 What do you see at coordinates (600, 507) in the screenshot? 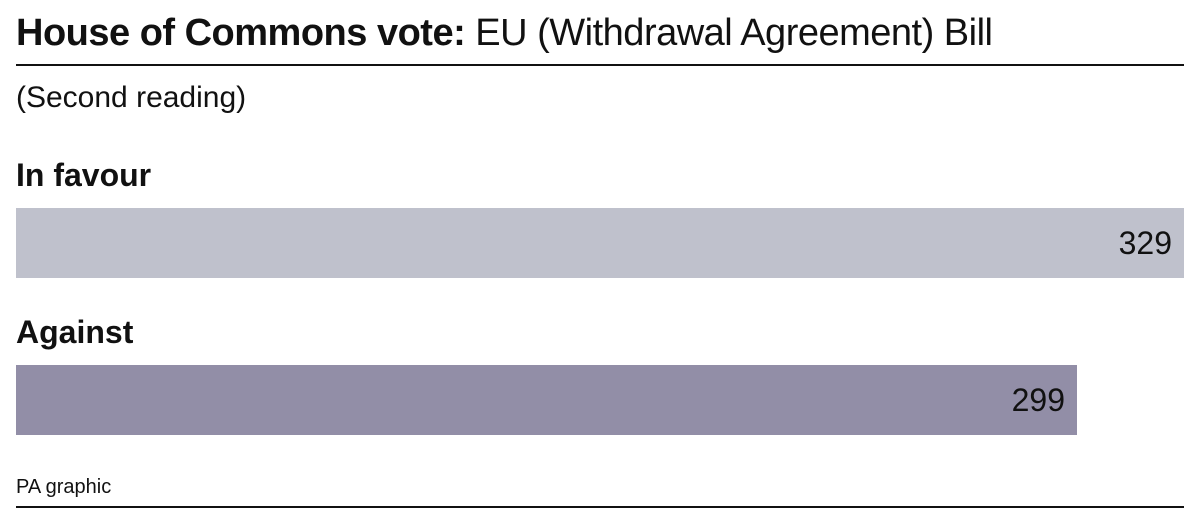
I see `bottom-rule` at bounding box center [600, 507].